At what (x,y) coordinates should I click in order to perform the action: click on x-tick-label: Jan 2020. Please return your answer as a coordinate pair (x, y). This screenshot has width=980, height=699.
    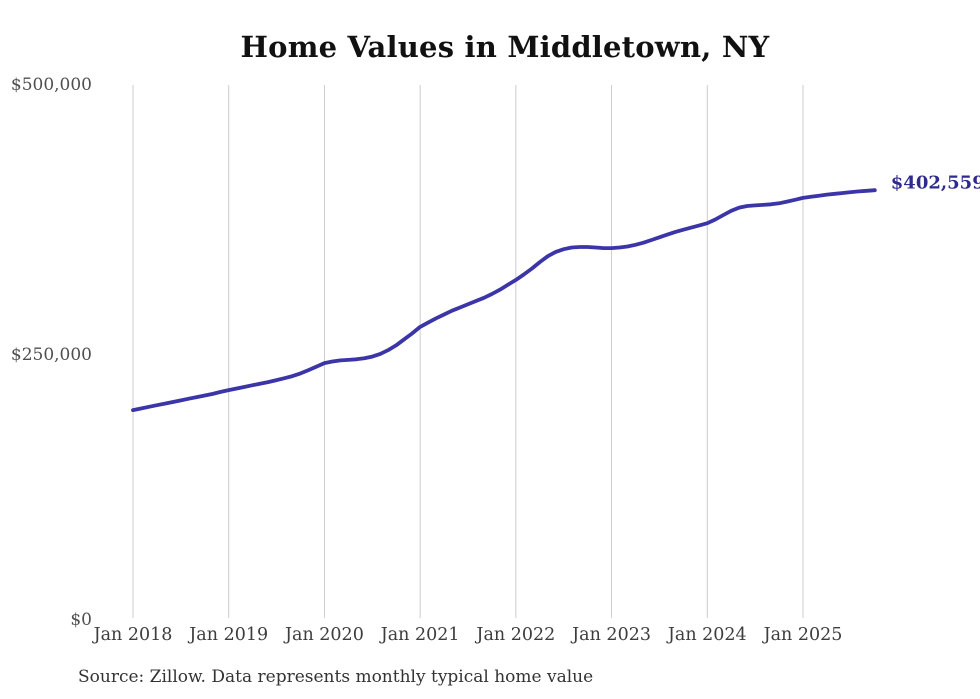
    Looking at the image, I should click on (324, 635).